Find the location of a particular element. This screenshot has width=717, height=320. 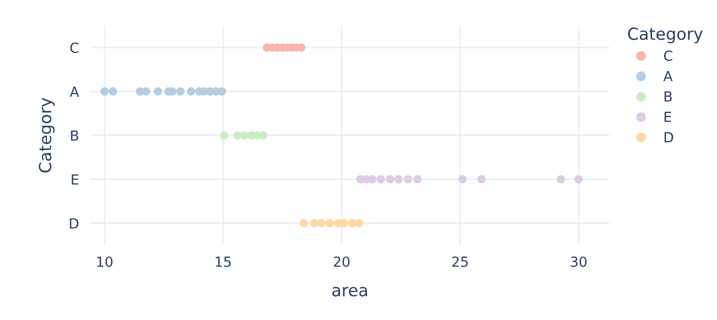

legend-label: A is located at coordinates (668, 76).